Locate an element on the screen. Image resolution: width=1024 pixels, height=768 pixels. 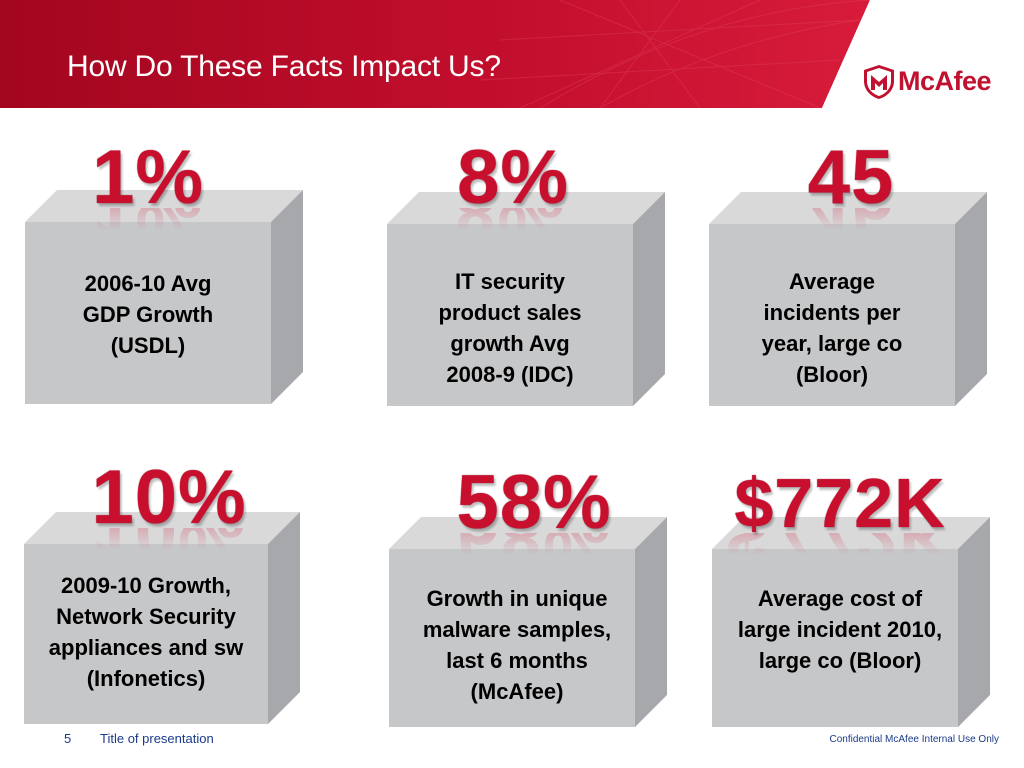
stat-value: 58% is located at coordinates (534, 502).